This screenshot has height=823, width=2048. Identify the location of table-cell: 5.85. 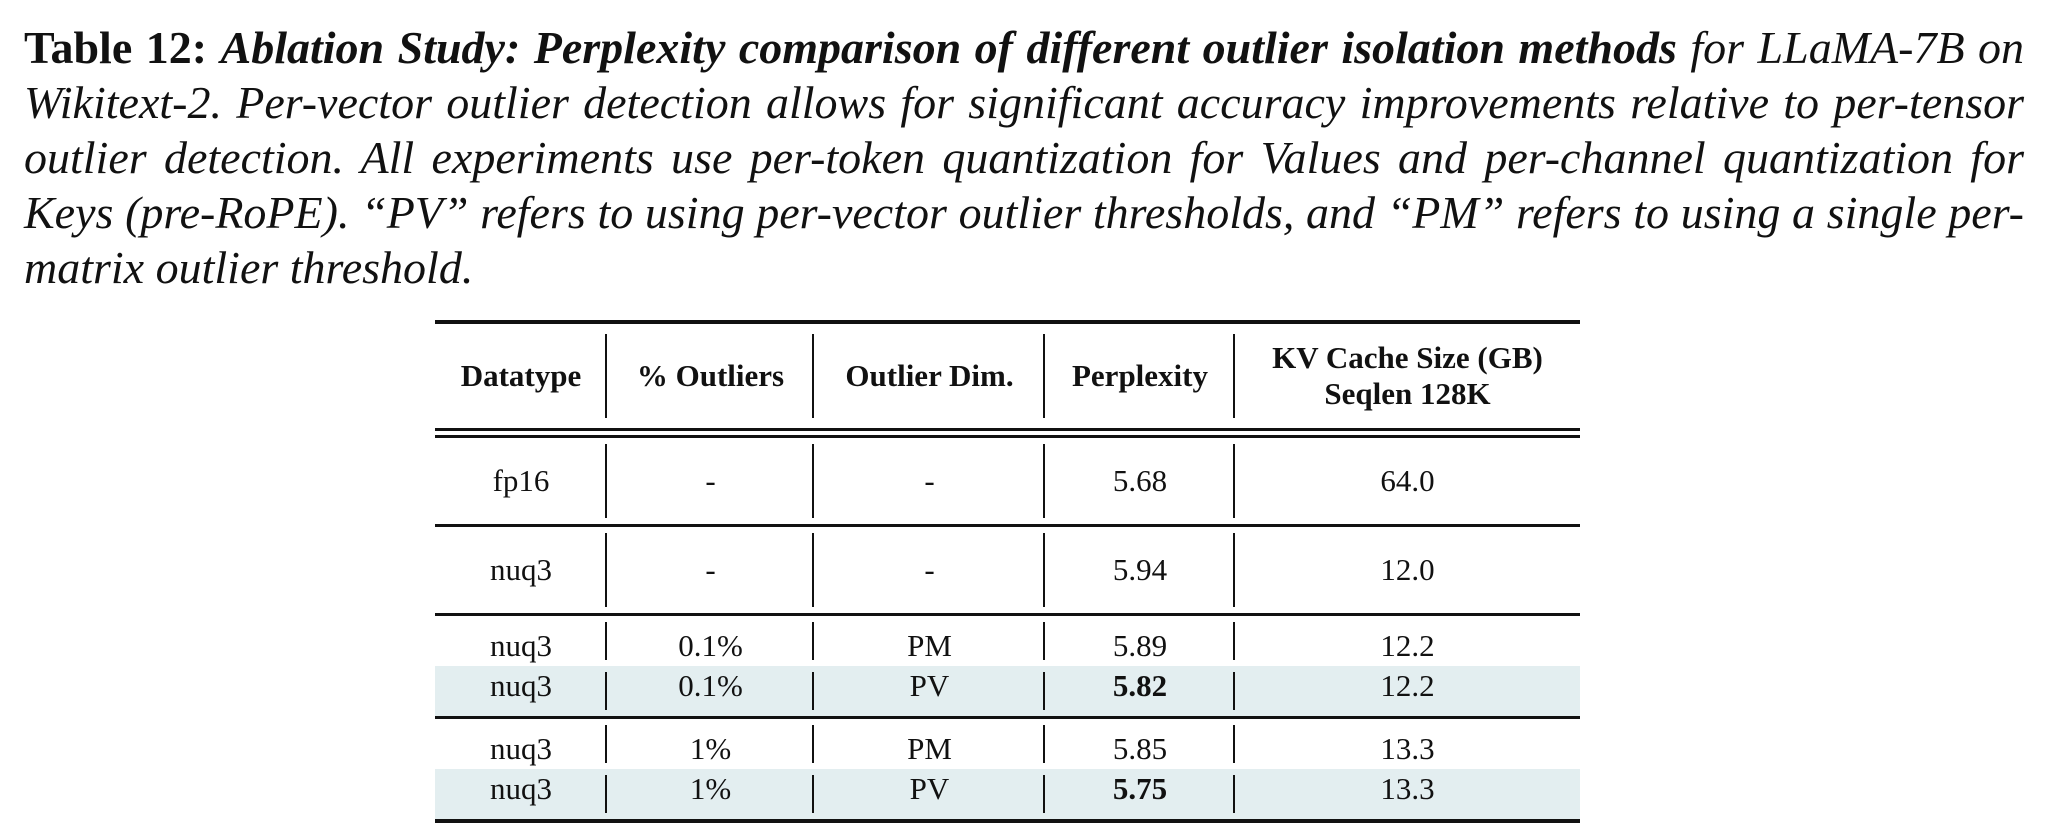
(1140, 744).